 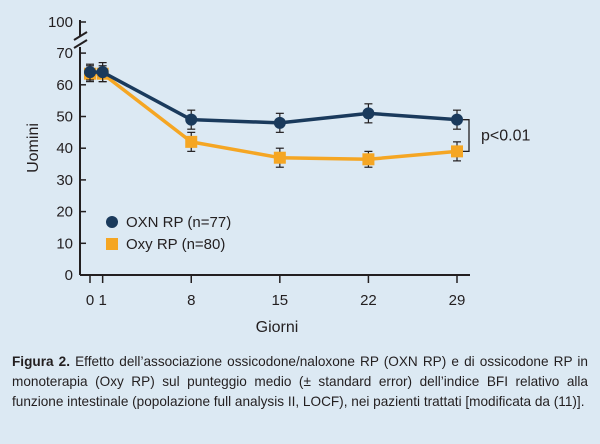 What do you see at coordinates (64, 117) in the screenshot?
I see `y-tick-label: 50` at bounding box center [64, 117].